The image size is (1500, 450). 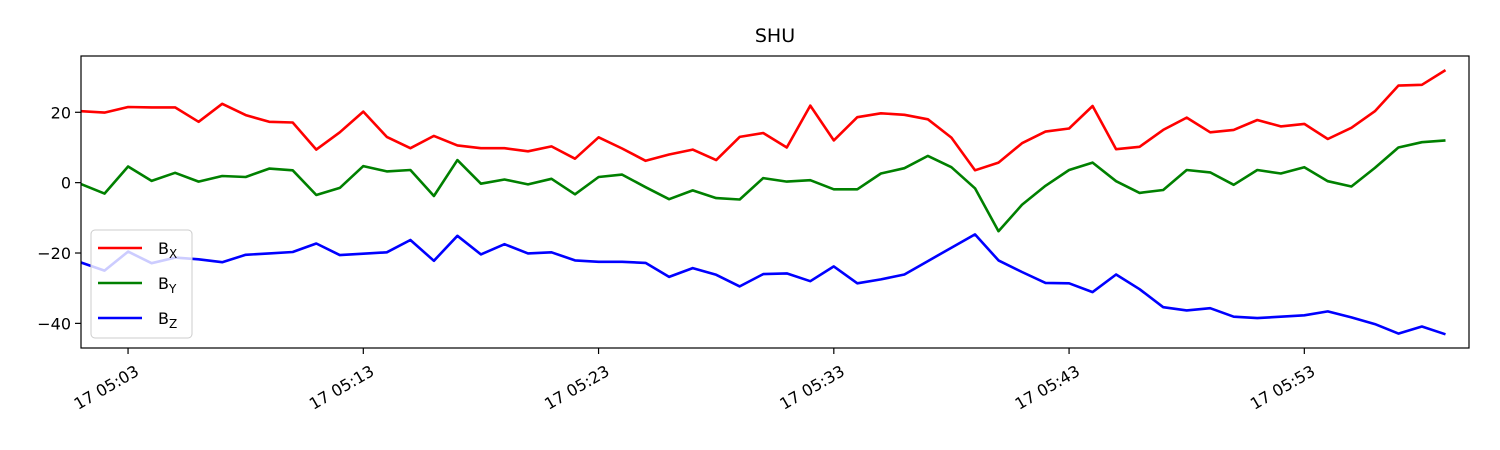 I want to click on x-tick-label: 17 05:43, so click(x=1047, y=387).